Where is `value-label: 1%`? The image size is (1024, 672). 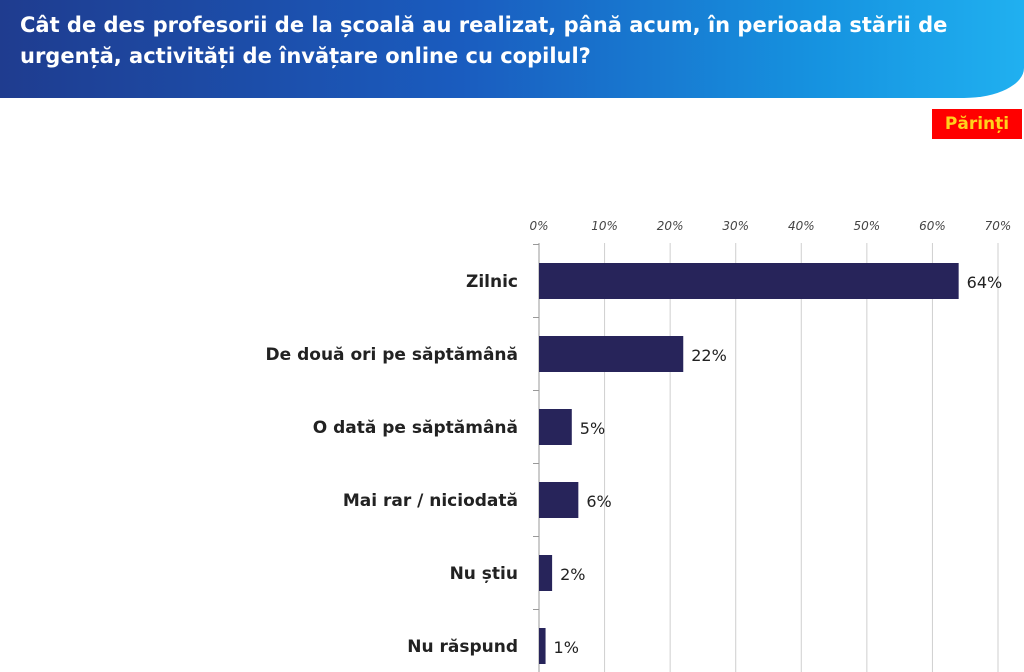
value-label: 1% is located at coordinates (566, 647).